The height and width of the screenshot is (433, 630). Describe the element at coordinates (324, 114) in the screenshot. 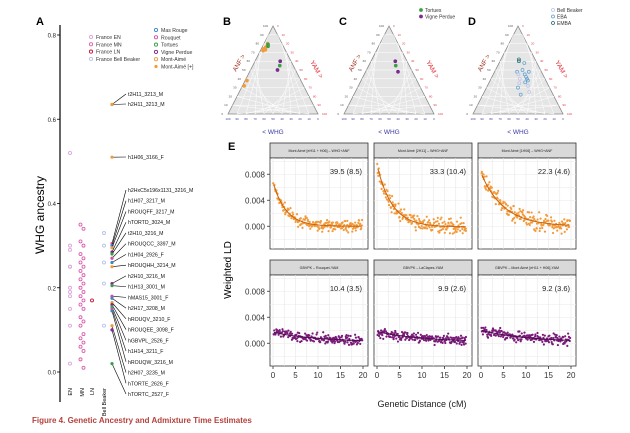

I see `ternary-tick-right: 100` at that location.